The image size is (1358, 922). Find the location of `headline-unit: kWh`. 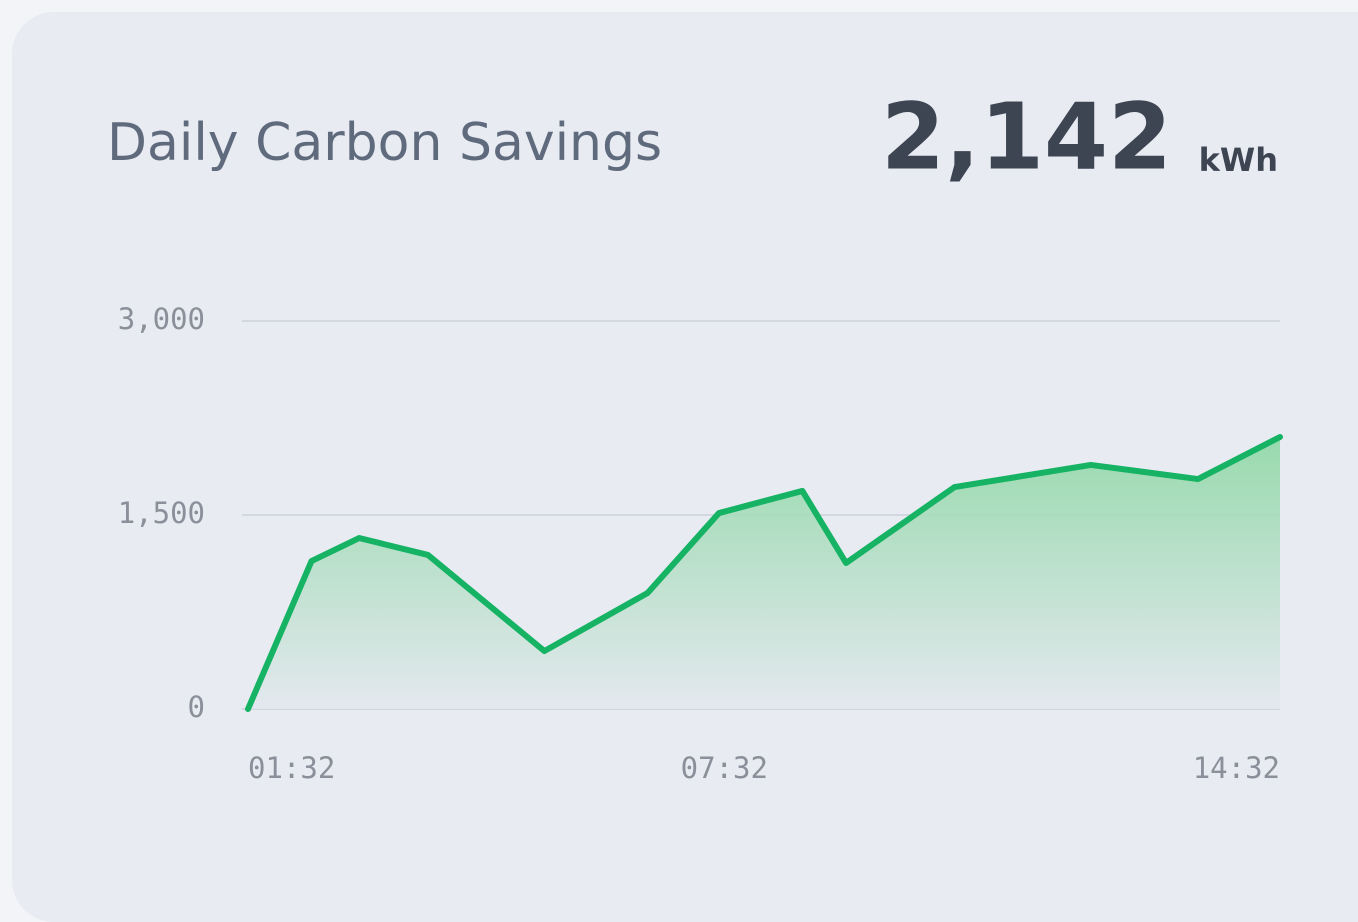

headline-unit: kWh is located at coordinates (1238, 160).